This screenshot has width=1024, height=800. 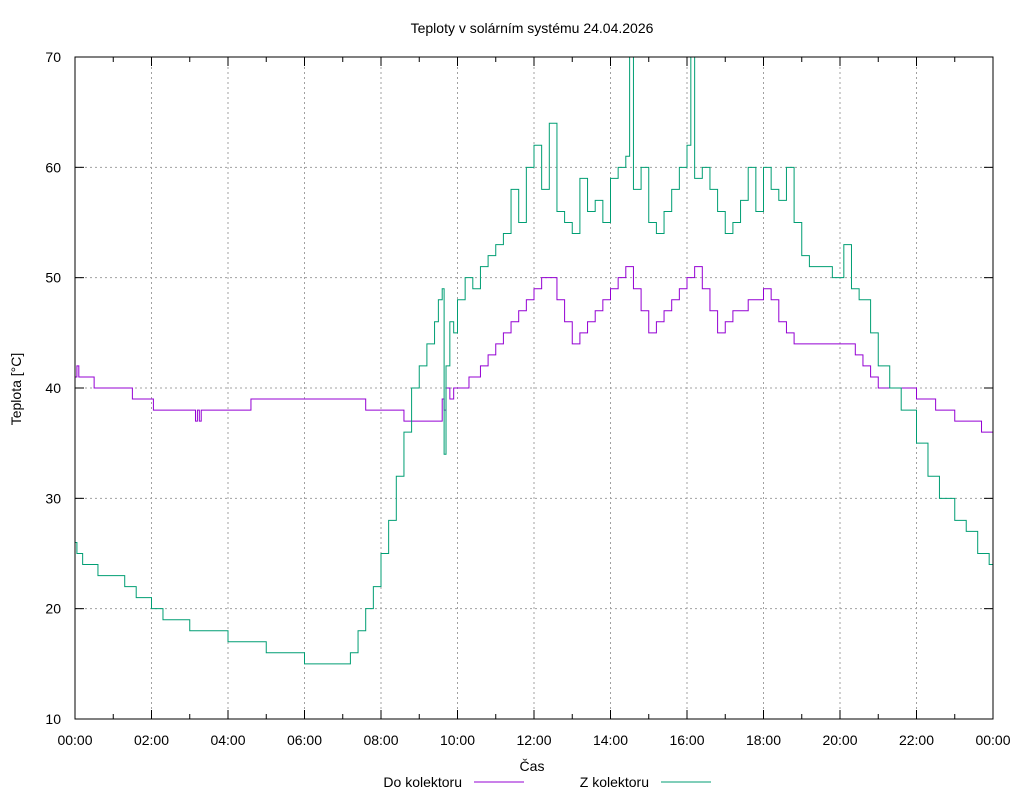 What do you see at coordinates (916, 740) in the screenshot?
I see `x-tick-label: 22:00` at bounding box center [916, 740].